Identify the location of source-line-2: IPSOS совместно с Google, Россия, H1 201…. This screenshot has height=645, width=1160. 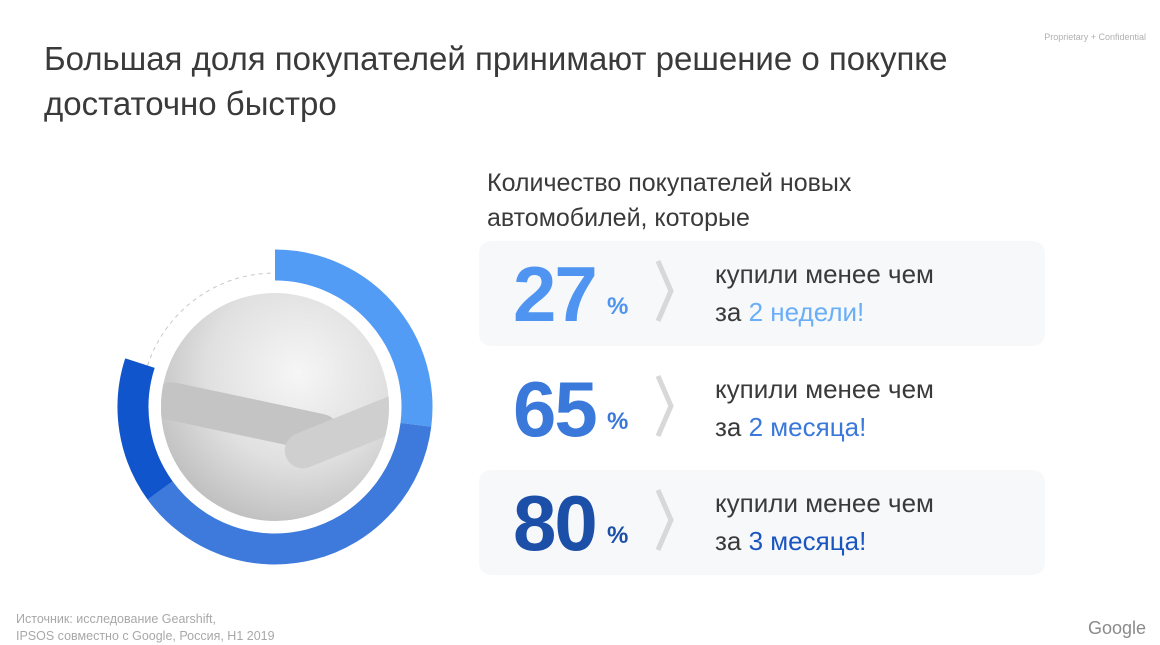
(145, 636).